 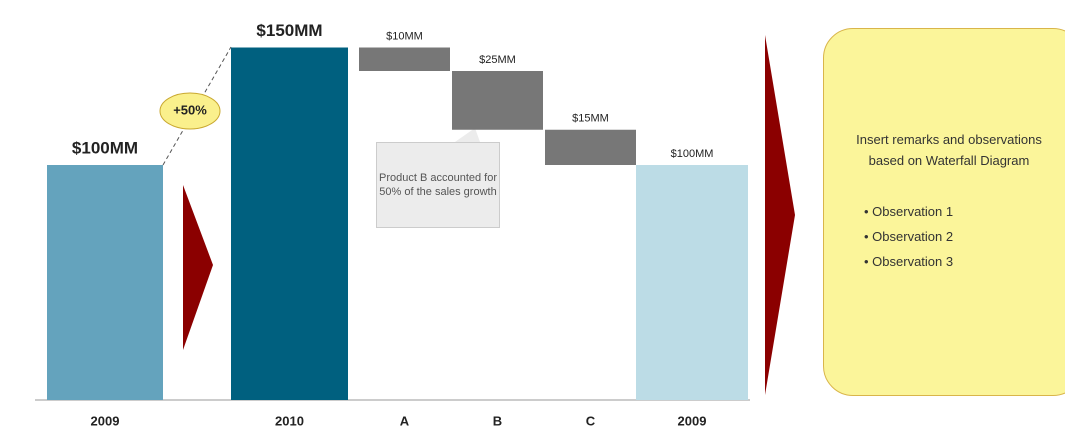 What do you see at coordinates (497, 420) in the screenshot?
I see `x-tick-label: B` at bounding box center [497, 420].